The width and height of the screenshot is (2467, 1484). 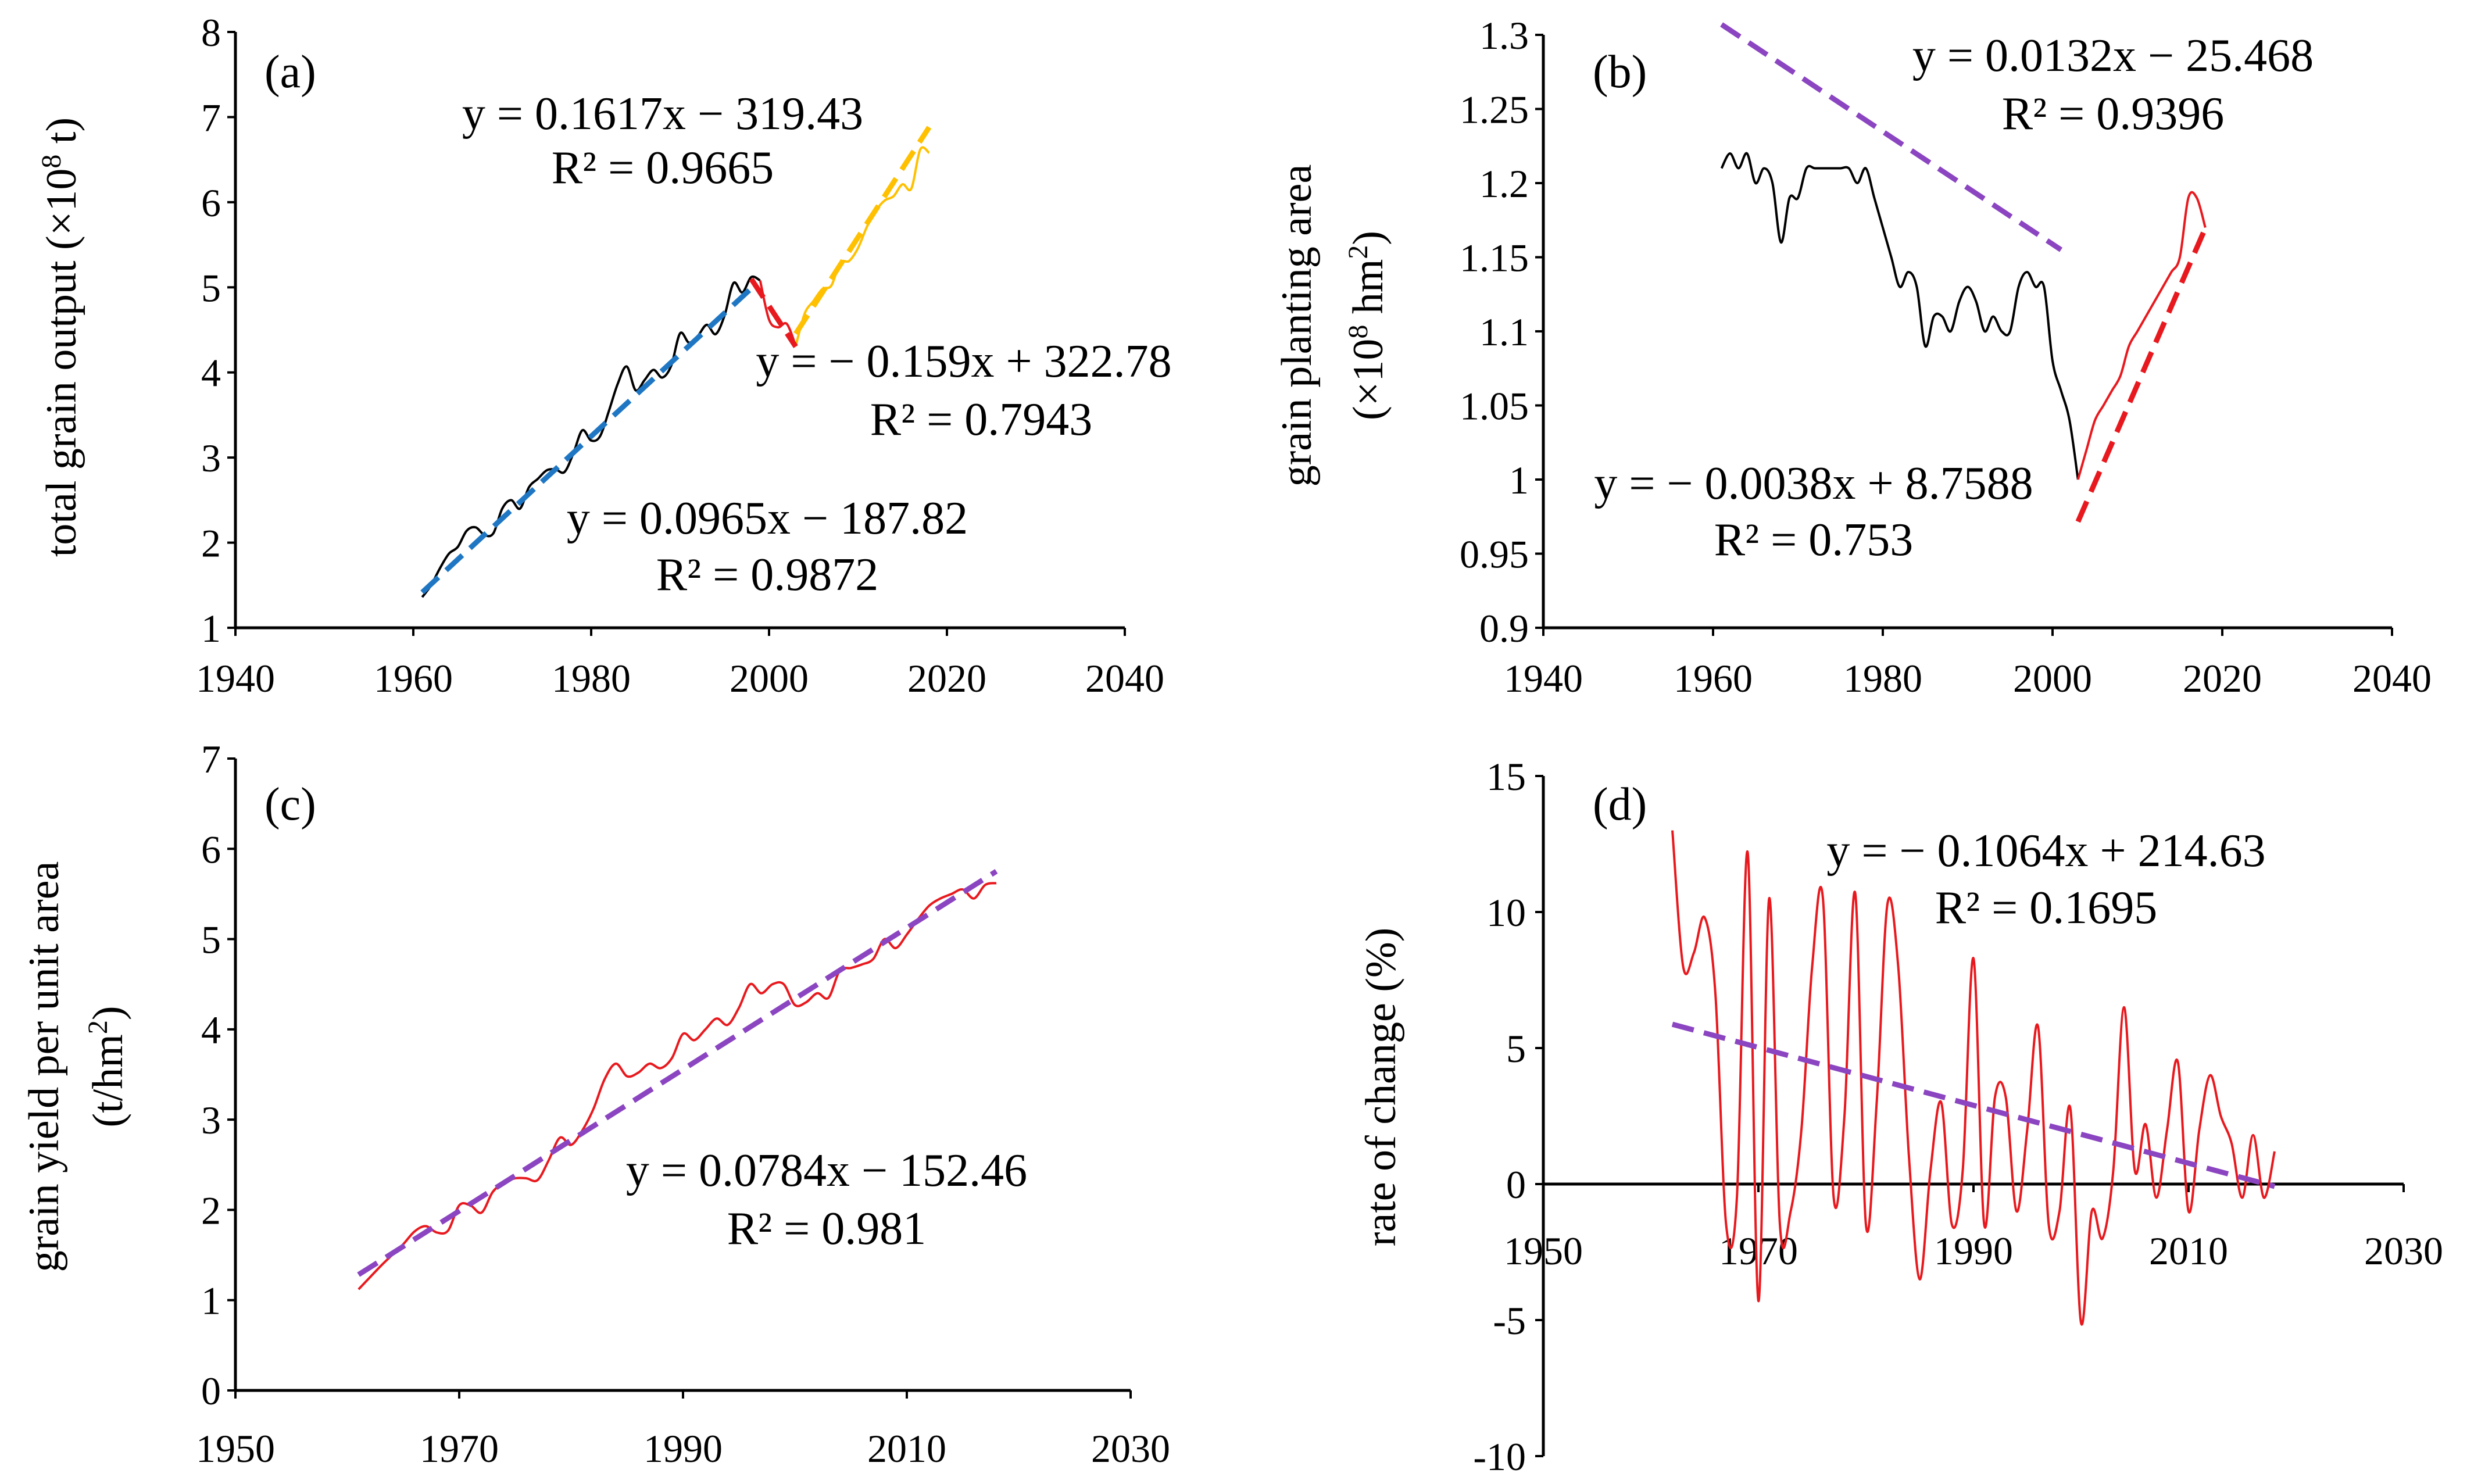 What do you see at coordinates (211, 288) in the screenshot?
I see `panel-a-y-tick-label: 5` at bounding box center [211, 288].